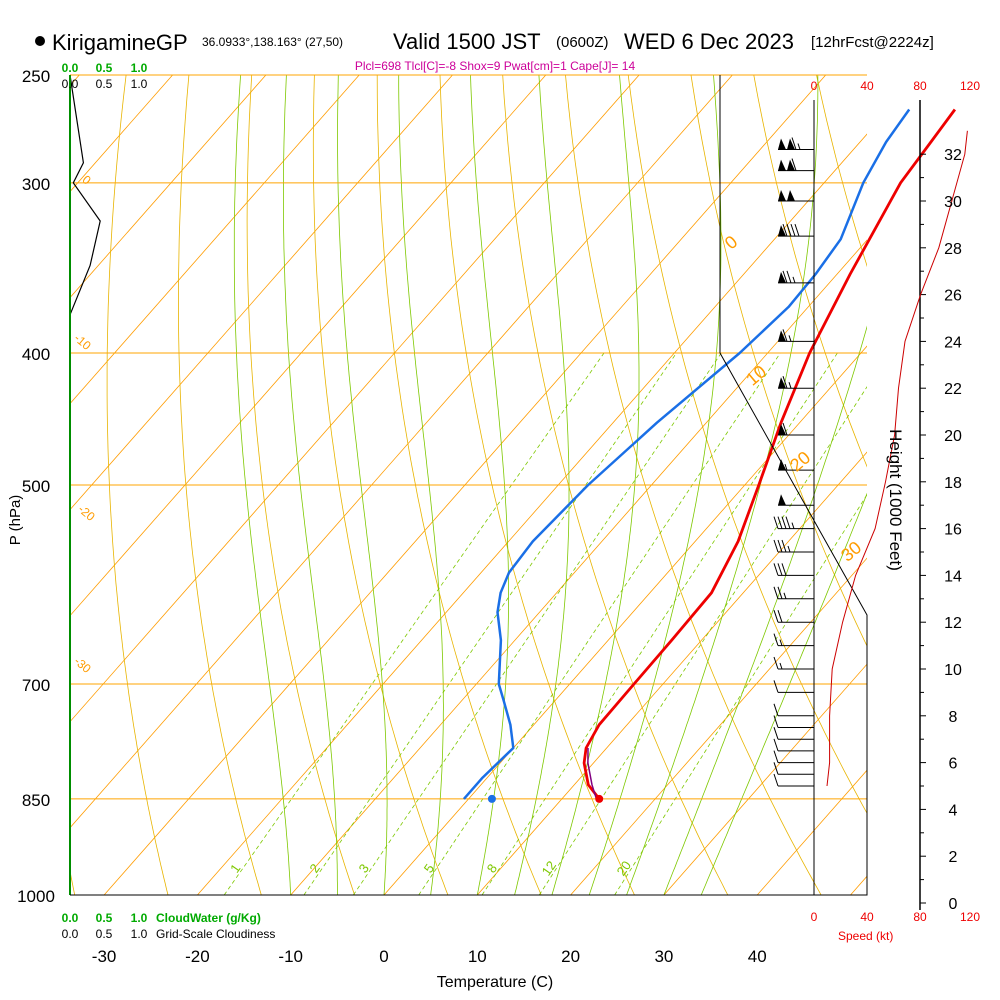 The image size is (1000, 1000). Describe the element at coordinates (953, 670) in the screenshot. I see `height-tick-label: 10` at that location.